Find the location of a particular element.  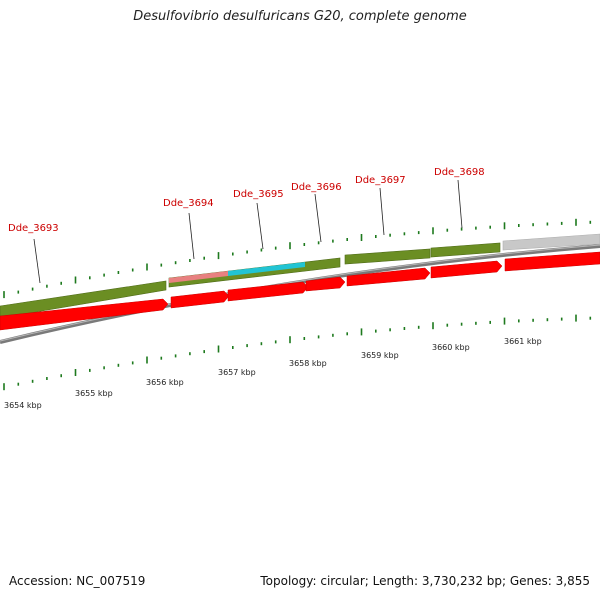

lower-tick-row is located at coordinates (297, 352).